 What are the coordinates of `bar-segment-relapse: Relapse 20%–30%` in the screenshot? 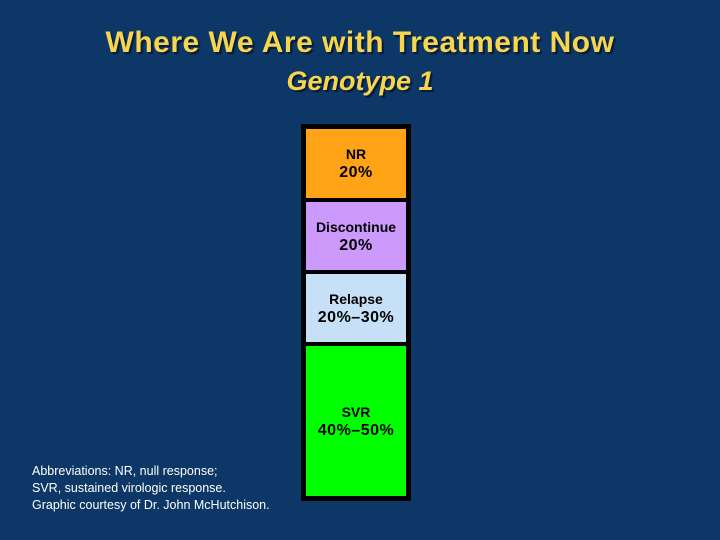 It's located at (356, 308).